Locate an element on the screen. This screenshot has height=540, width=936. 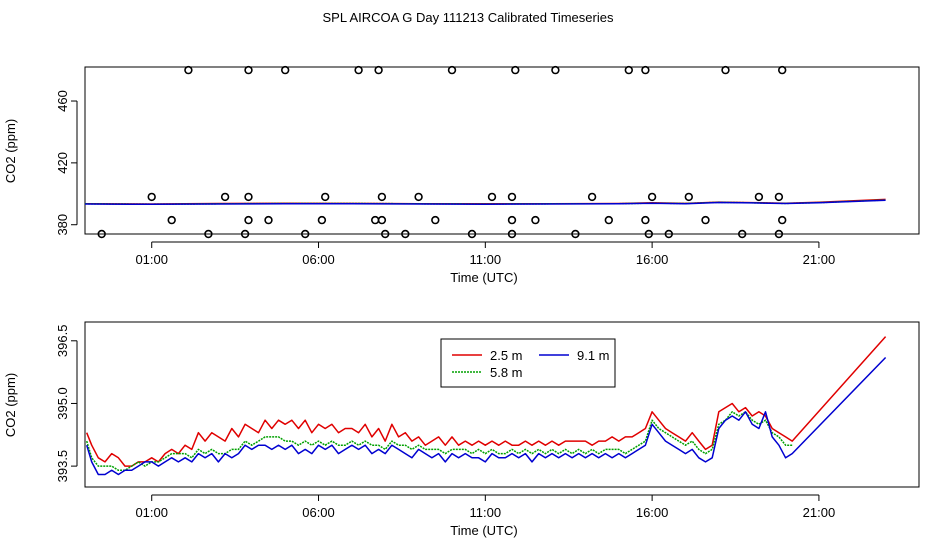
legend-label-5-8m: 5.8 m is located at coordinates (506, 372).